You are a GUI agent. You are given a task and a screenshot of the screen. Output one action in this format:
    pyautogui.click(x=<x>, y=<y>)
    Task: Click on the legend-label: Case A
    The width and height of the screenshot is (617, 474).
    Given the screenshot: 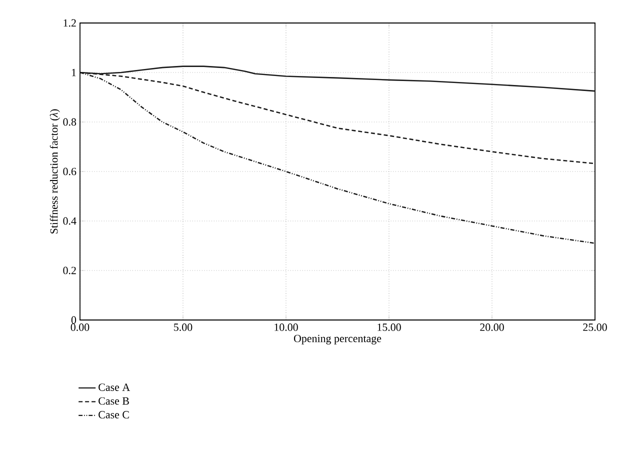 What is the action you would take?
    pyautogui.click(x=114, y=387)
    